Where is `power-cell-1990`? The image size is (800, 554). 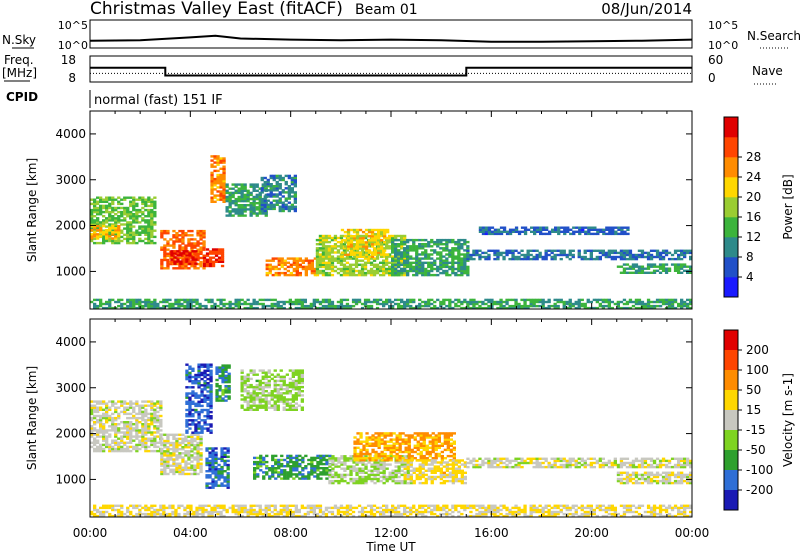 power-cell-1990 is located at coordinates (450, 240).